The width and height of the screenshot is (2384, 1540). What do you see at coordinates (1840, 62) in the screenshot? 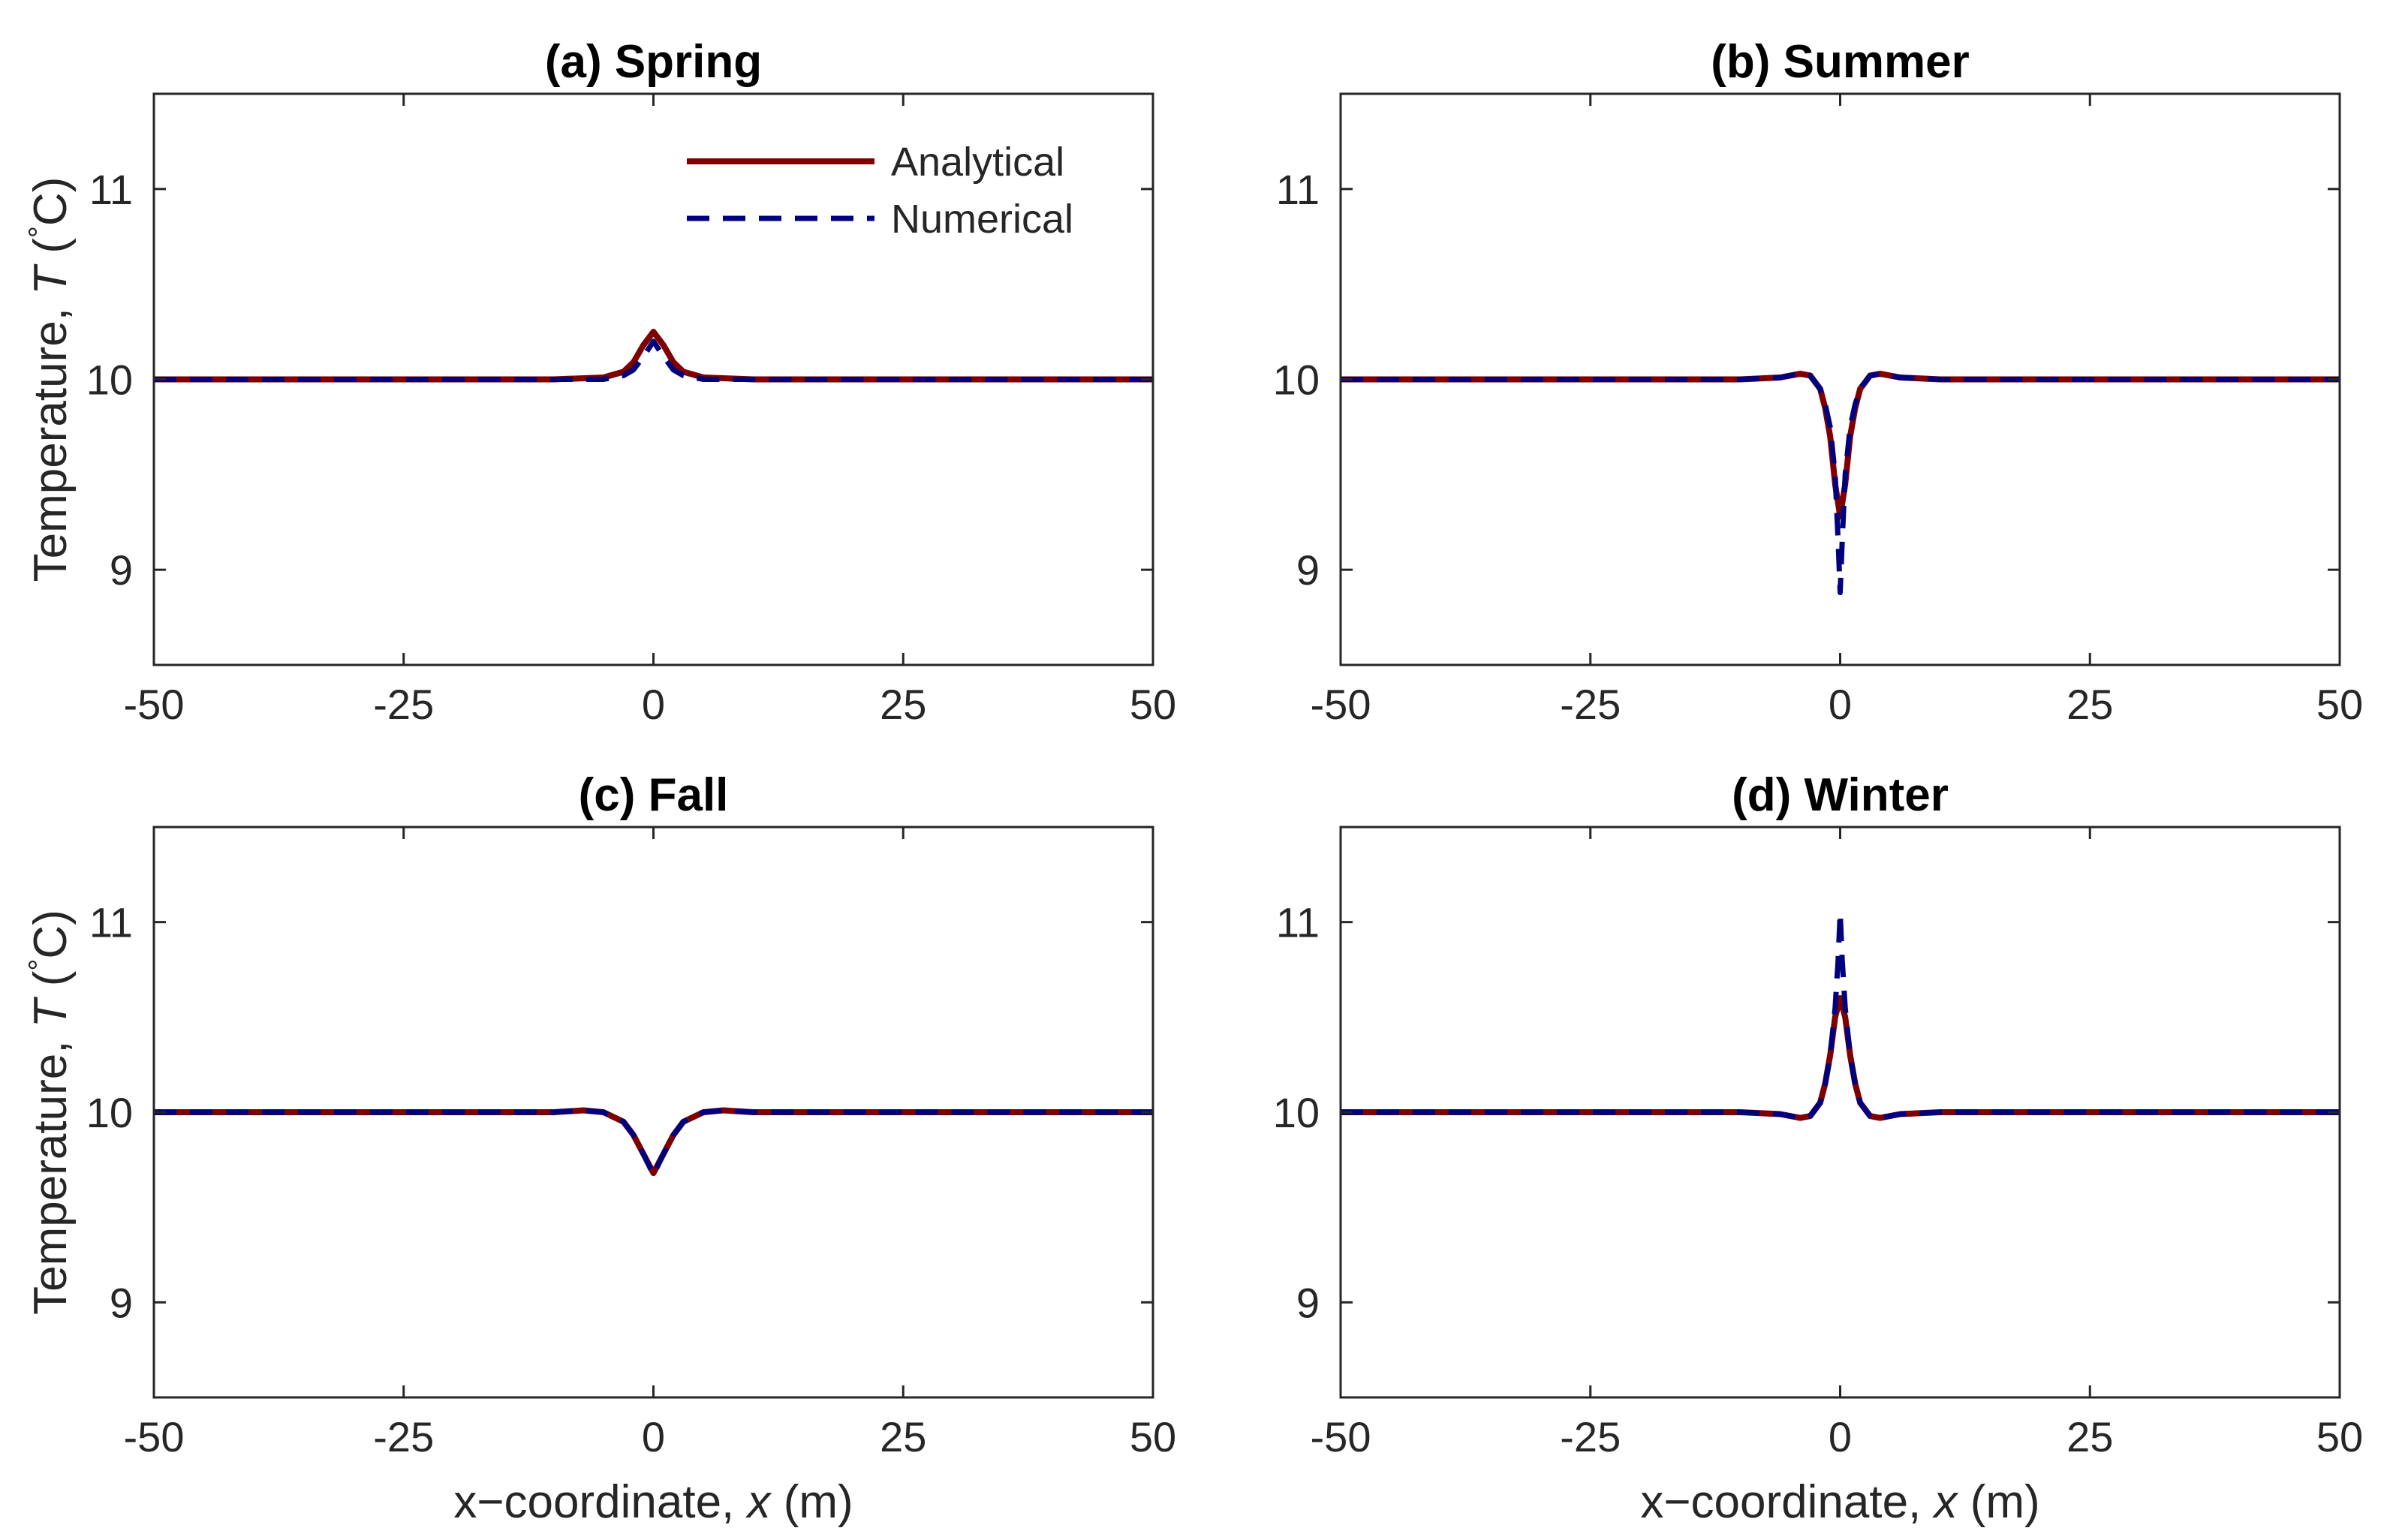
I see `panel-title: (b) Summer` at bounding box center [1840, 62].